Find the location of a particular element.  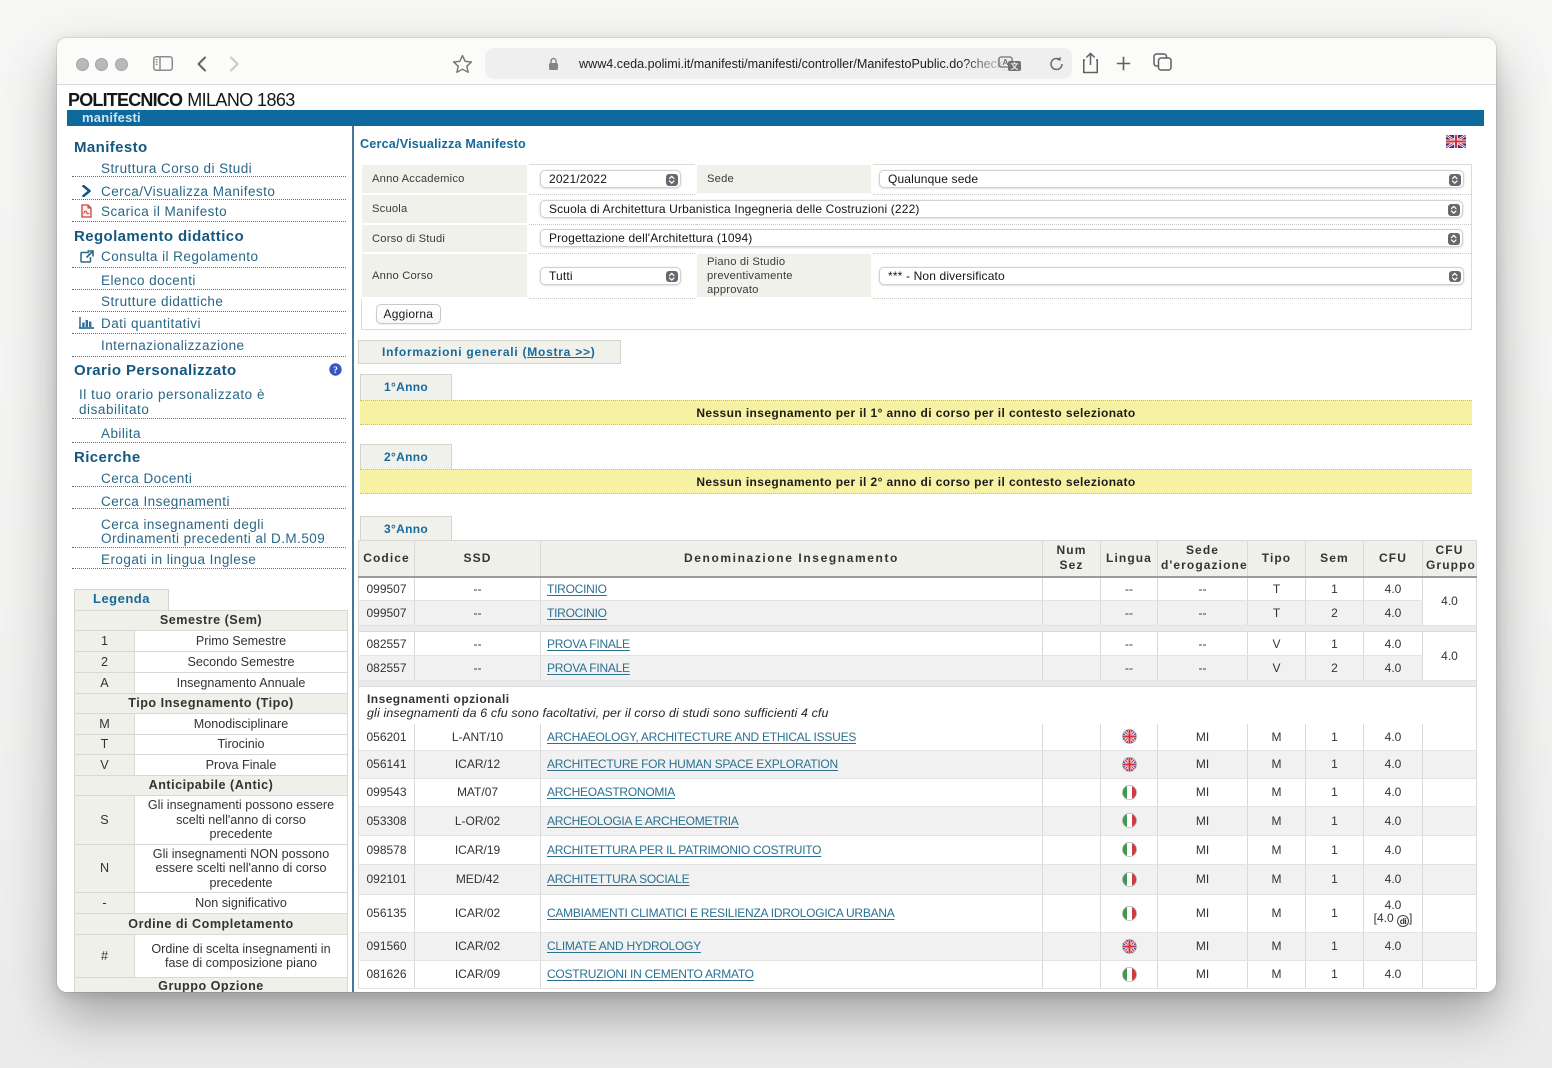

svg-text: 文 is located at coordinates (1015, 66).